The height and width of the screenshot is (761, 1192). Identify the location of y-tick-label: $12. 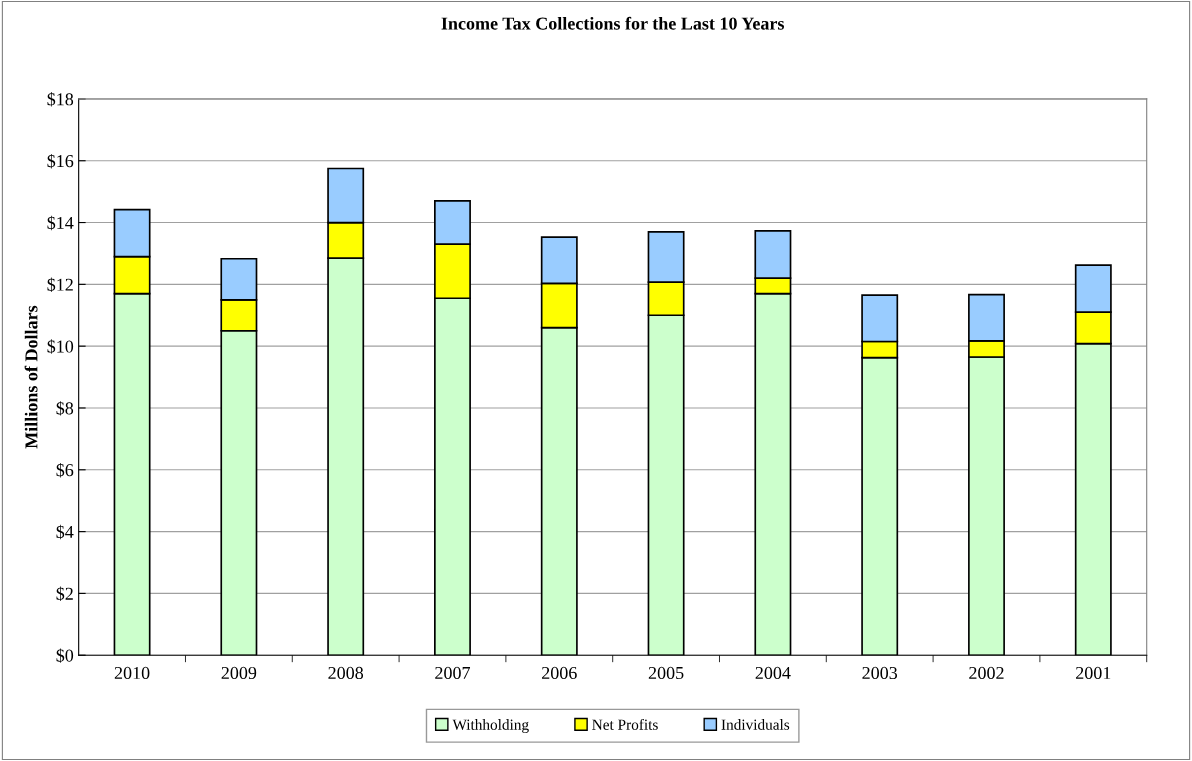
(60, 284).